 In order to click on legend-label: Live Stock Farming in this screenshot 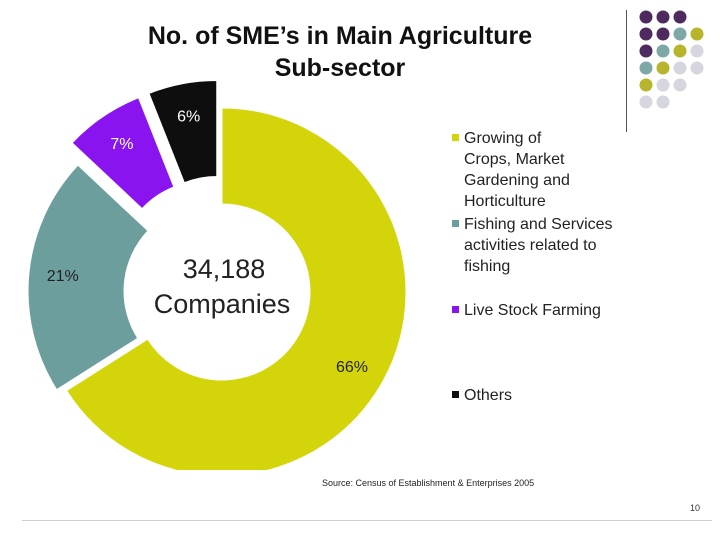, I will do `click(559, 310)`.